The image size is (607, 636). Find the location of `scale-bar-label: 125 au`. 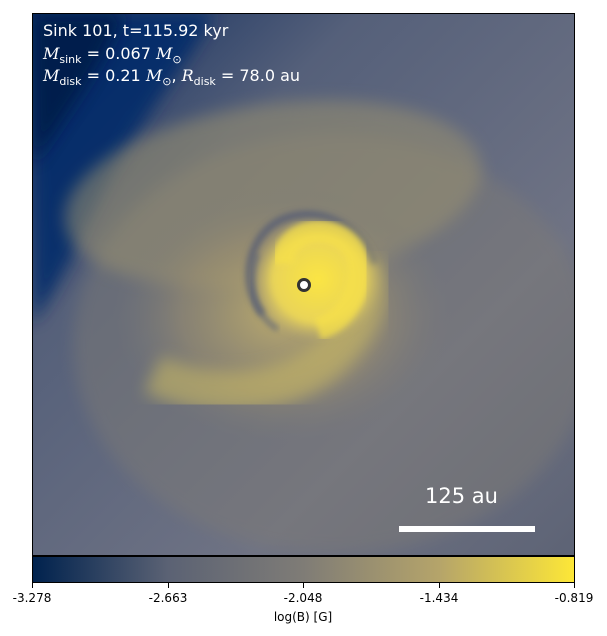

scale-bar-label: 125 au is located at coordinates (461, 496).